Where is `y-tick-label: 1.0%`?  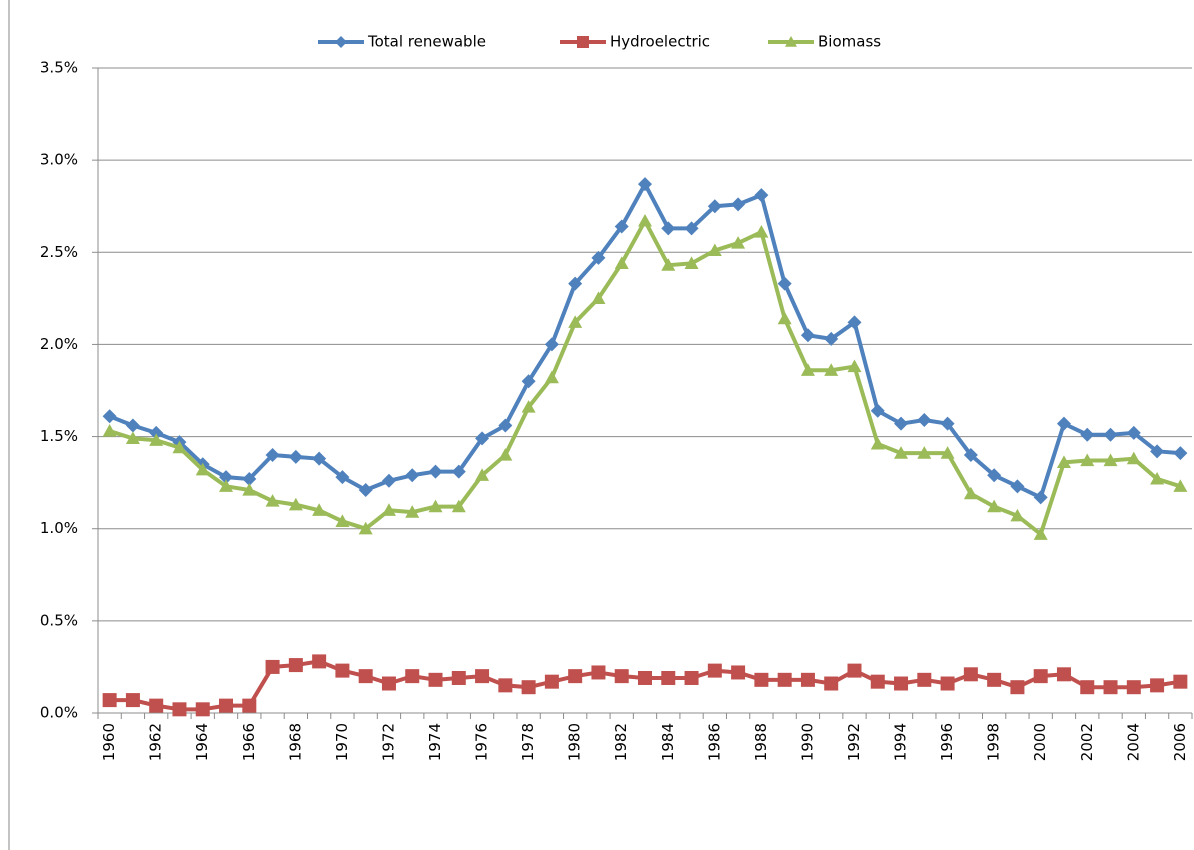
y-tick-label: 1.0% is located at coordinates (59, 528).